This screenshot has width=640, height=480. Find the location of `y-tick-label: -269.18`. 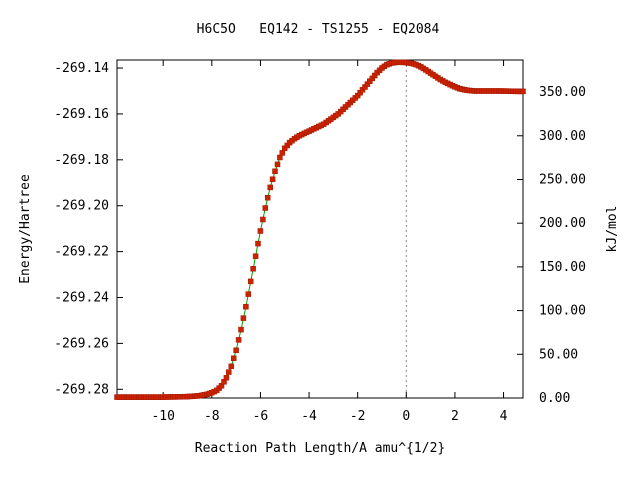

y-tick-label: -269.18 is located at coordinates (81, 160).